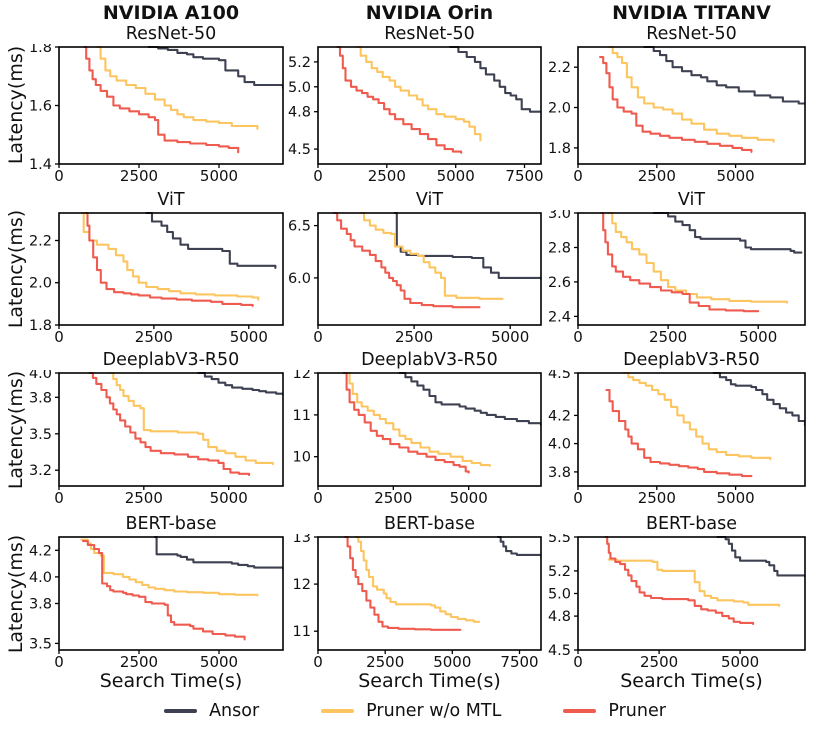 Image resolution: width=830 pixels, height=747 pixels. I want to click on device-header-a100: NVIDIA A100, so click(171, 13).